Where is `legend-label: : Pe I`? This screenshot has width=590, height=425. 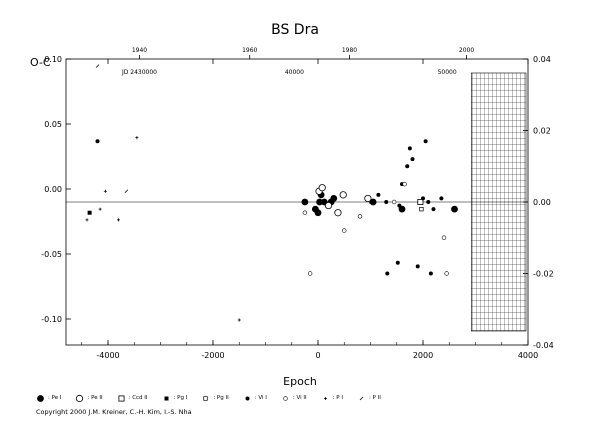 legend-label: : Pe I is located at coordinates (55, 398).